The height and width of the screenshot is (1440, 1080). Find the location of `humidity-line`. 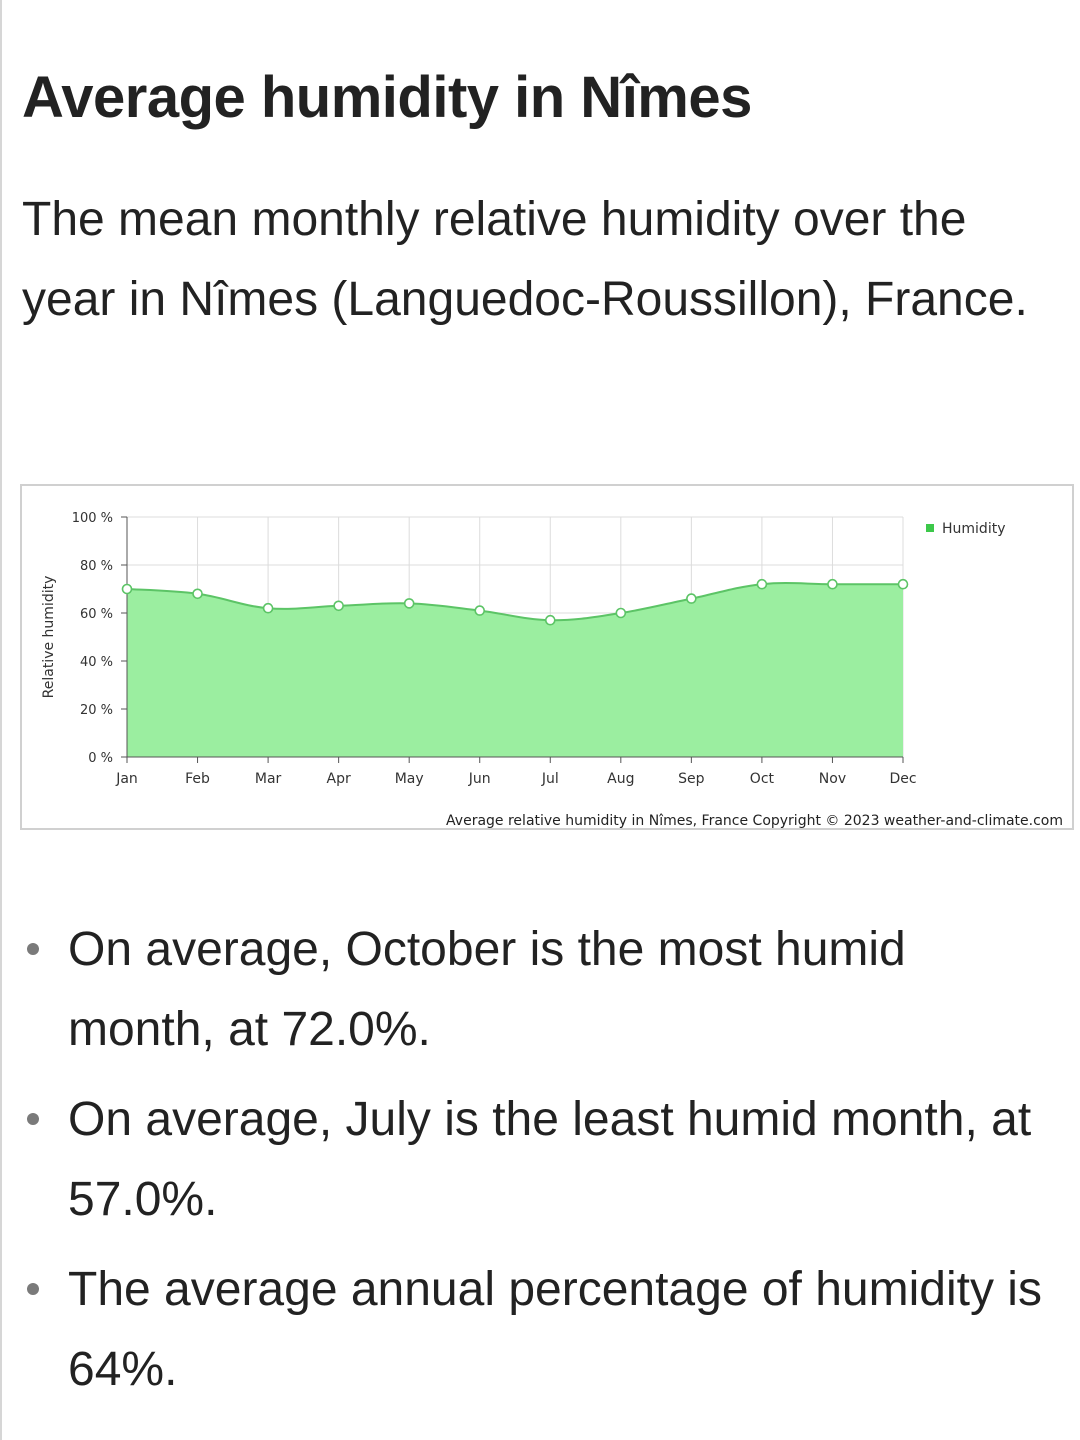

humidity-line is located at coordinates (514, 602).